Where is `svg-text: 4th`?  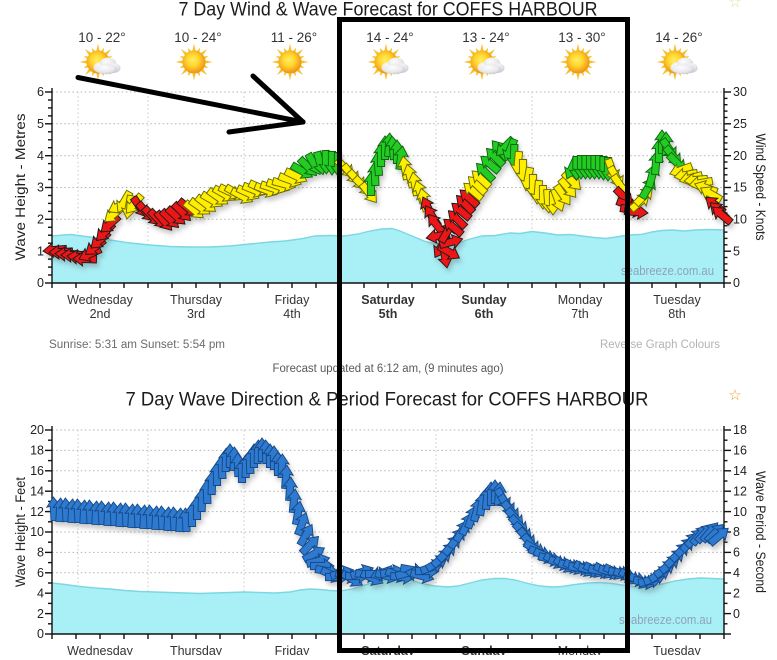 svg-text: 4th is located at coordinates (291, 314).